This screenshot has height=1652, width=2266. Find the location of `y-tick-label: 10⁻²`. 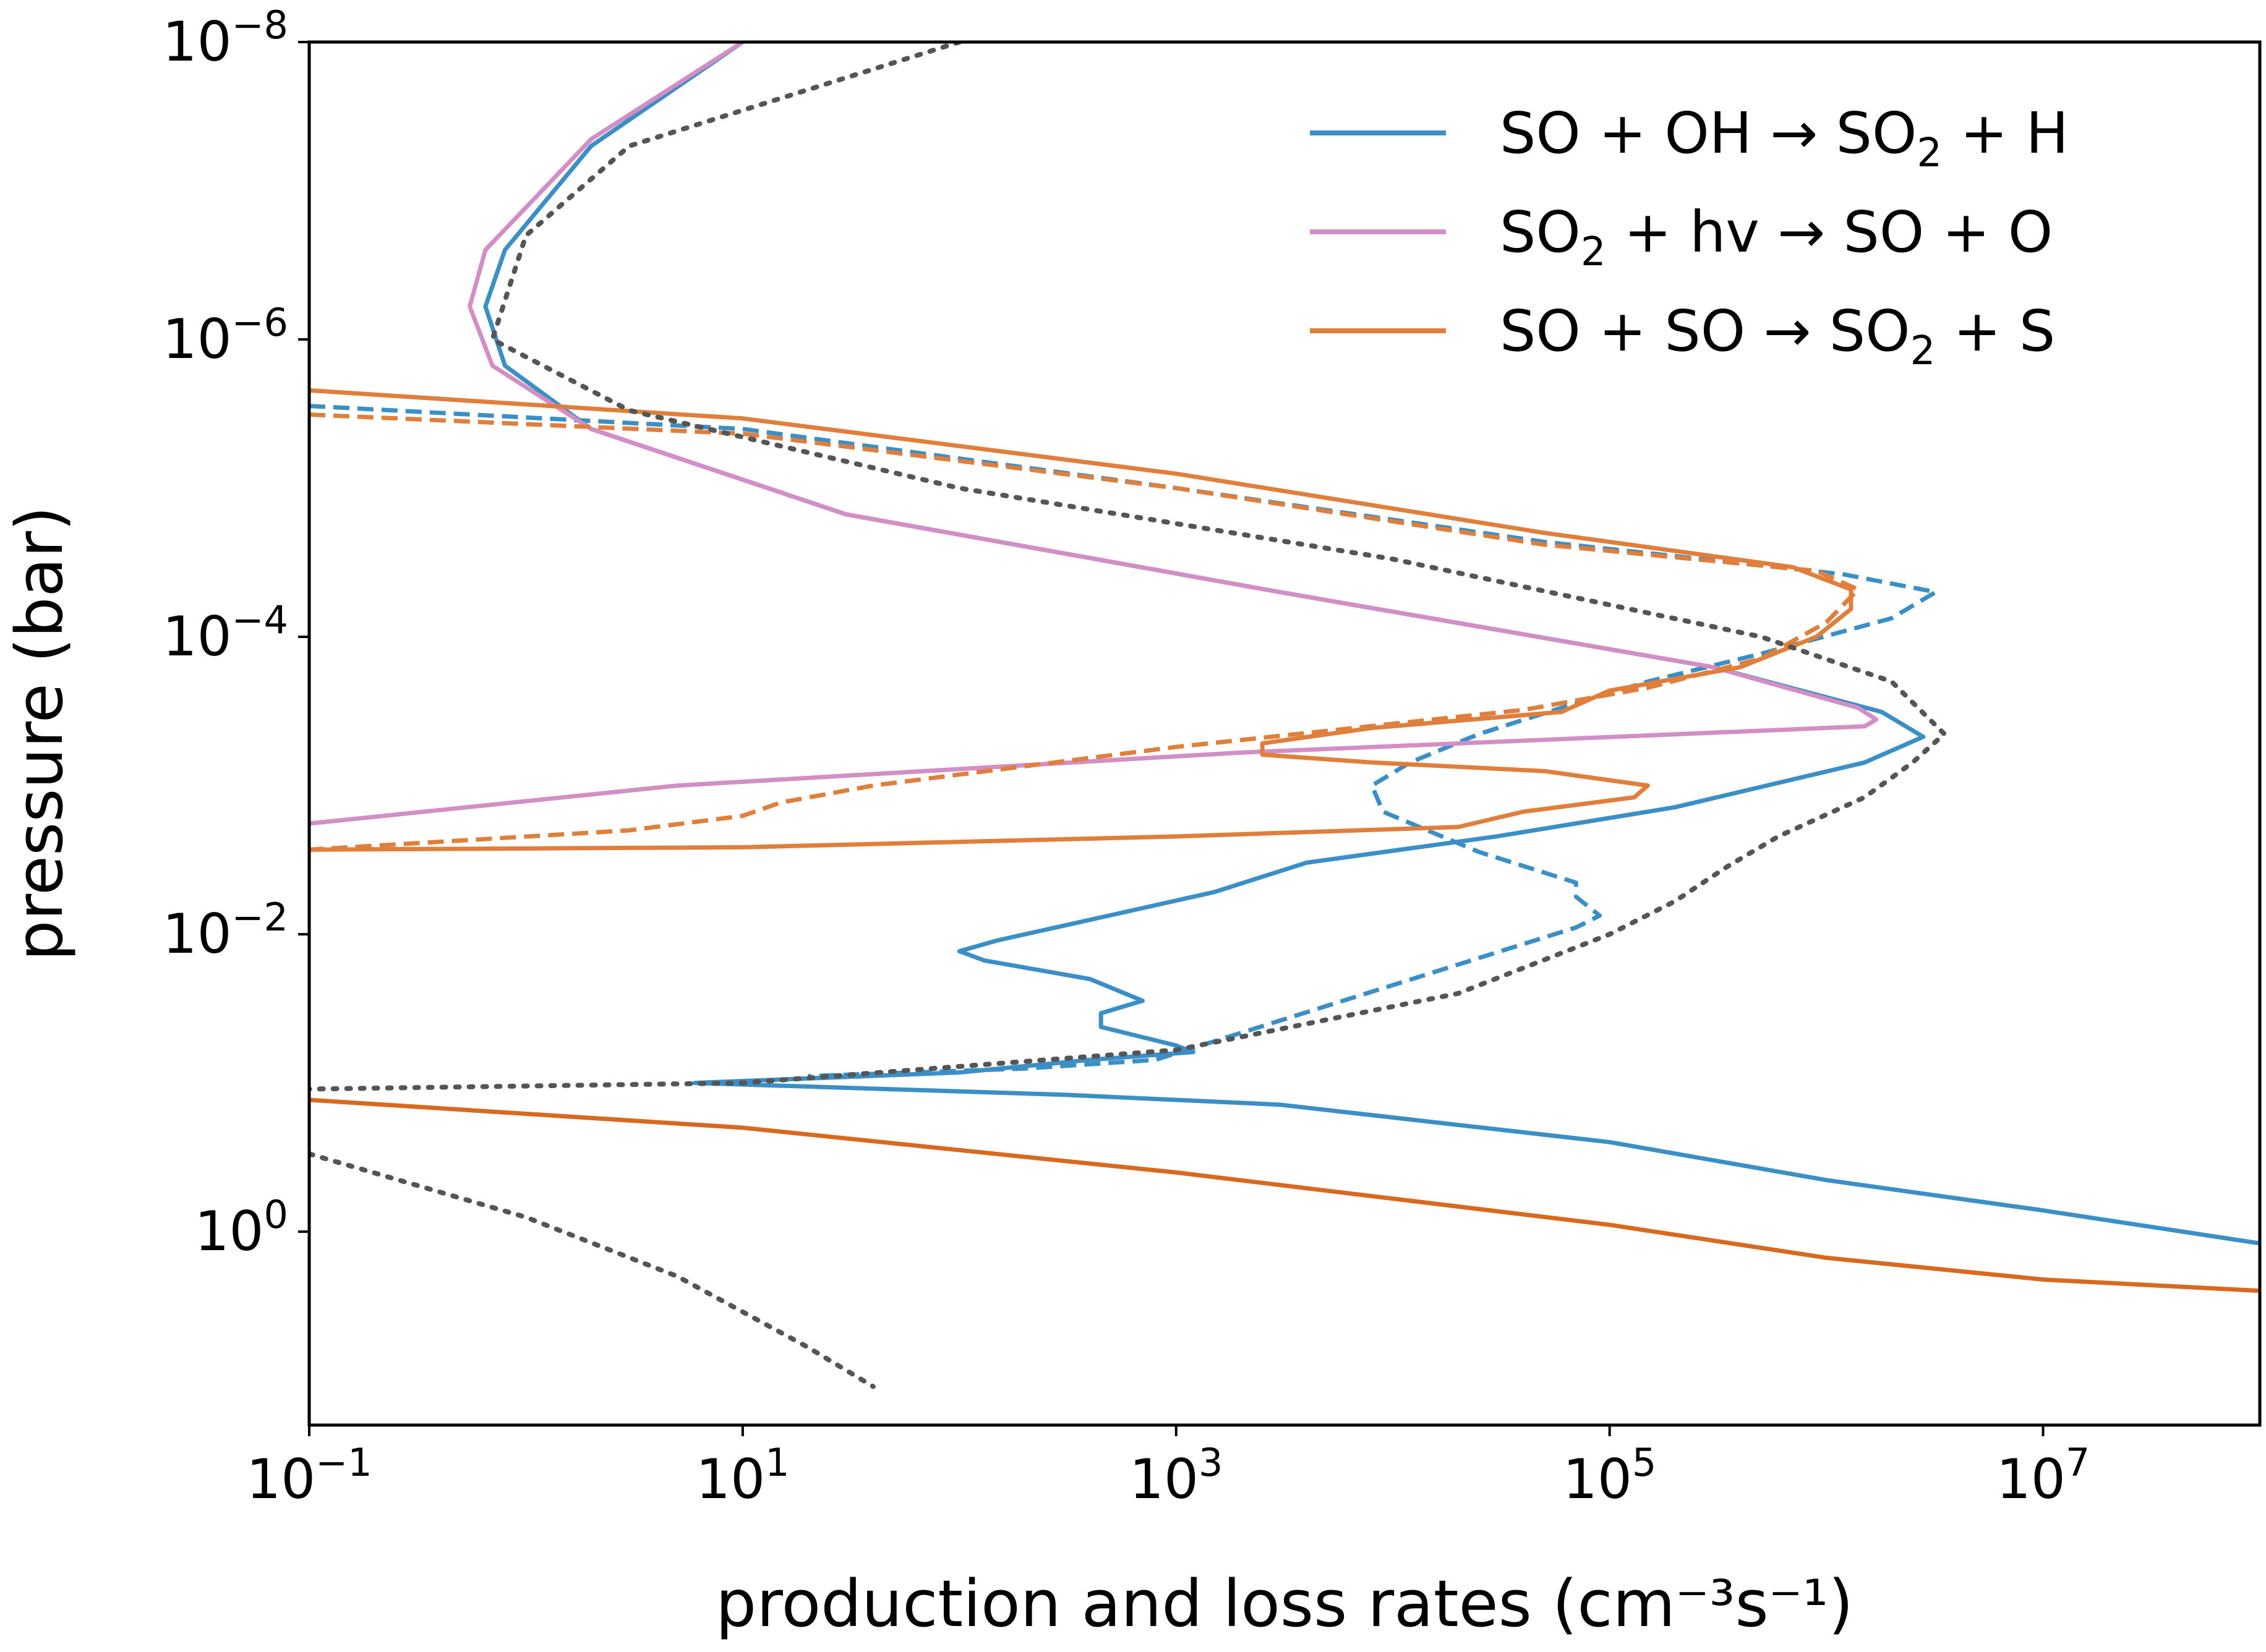

y-tick-label: 10⁻² is located at coordinates (226, 930).